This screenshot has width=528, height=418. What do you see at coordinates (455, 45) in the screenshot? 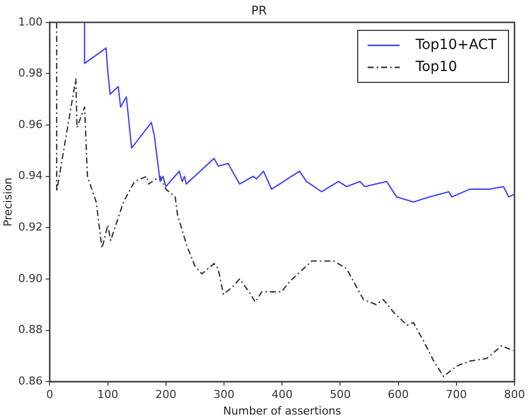
I see `legend-label: Top10+ACT` at bounding box center [455, 45].